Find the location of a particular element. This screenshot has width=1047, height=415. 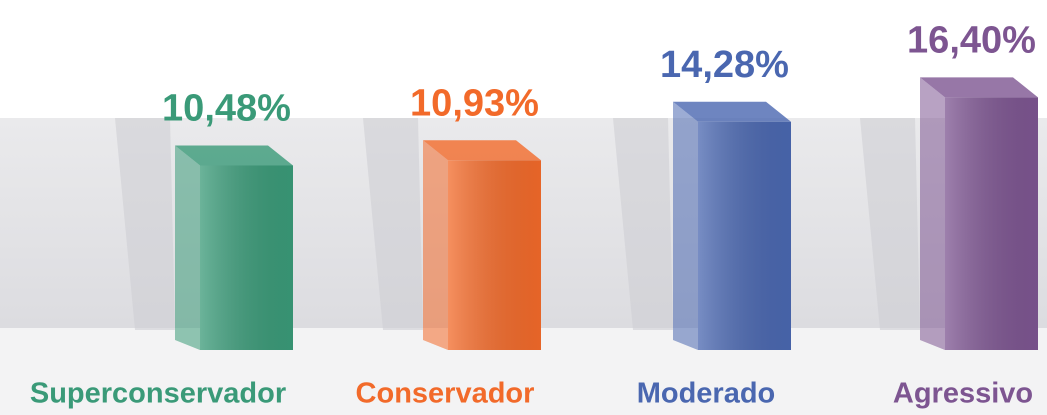

value-label: 10,48% is located at coordinates (226, 109).